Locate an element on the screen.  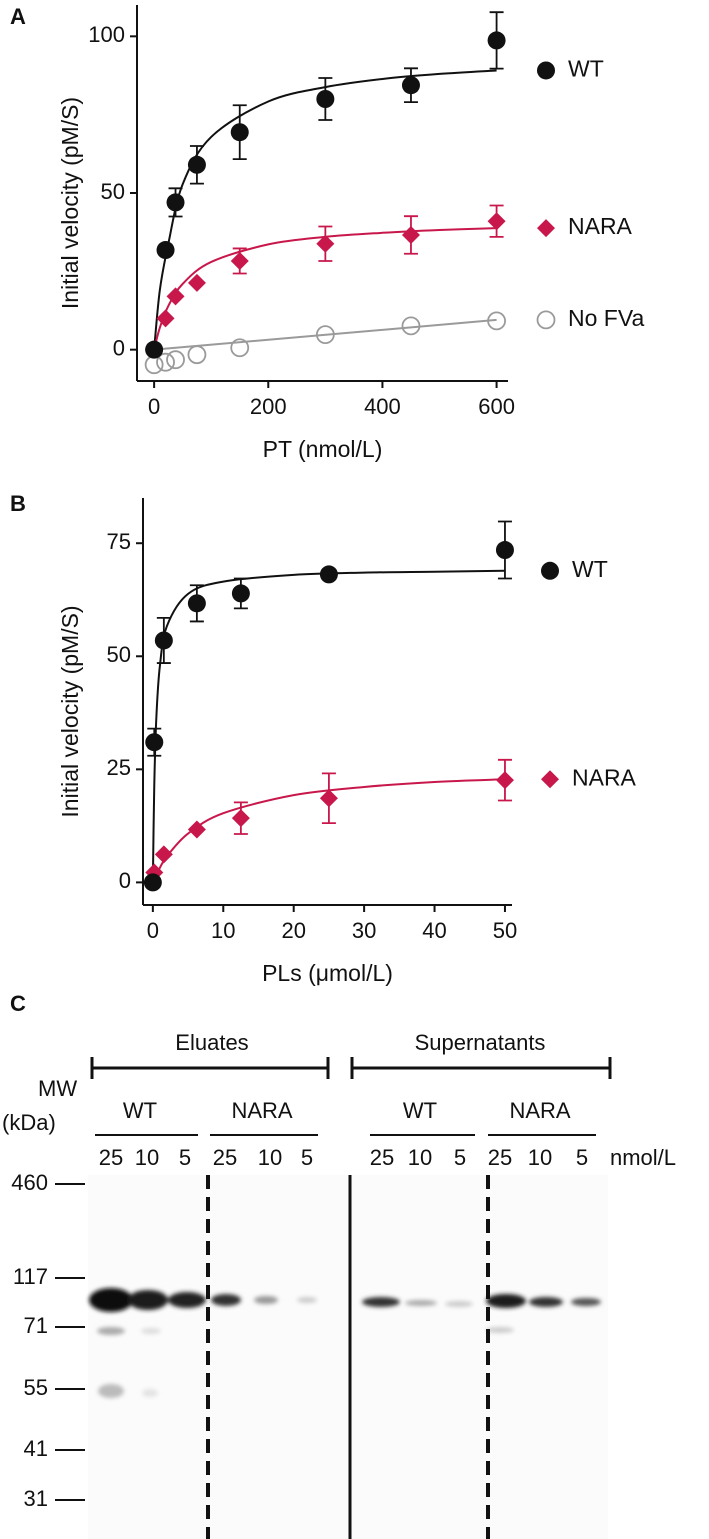
x-tick-label: 10 is located at coordinates (223, 930).